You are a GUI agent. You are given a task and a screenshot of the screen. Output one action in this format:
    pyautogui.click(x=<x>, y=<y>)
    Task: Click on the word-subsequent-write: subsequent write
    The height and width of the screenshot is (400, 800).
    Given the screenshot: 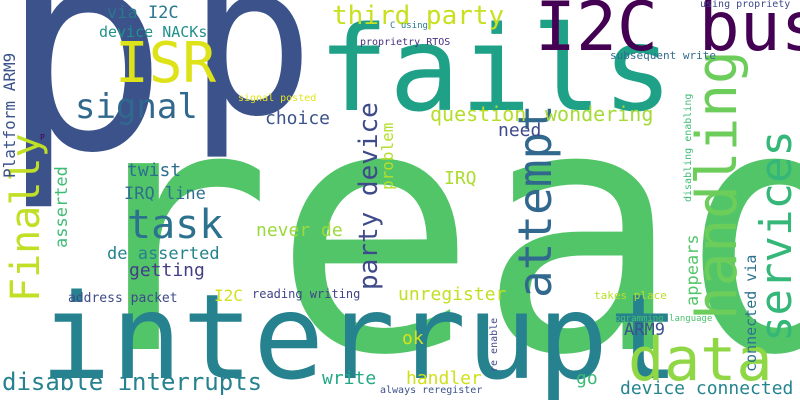 What is the action you would take?
    pyautogui.click(x=663, y=55)
    